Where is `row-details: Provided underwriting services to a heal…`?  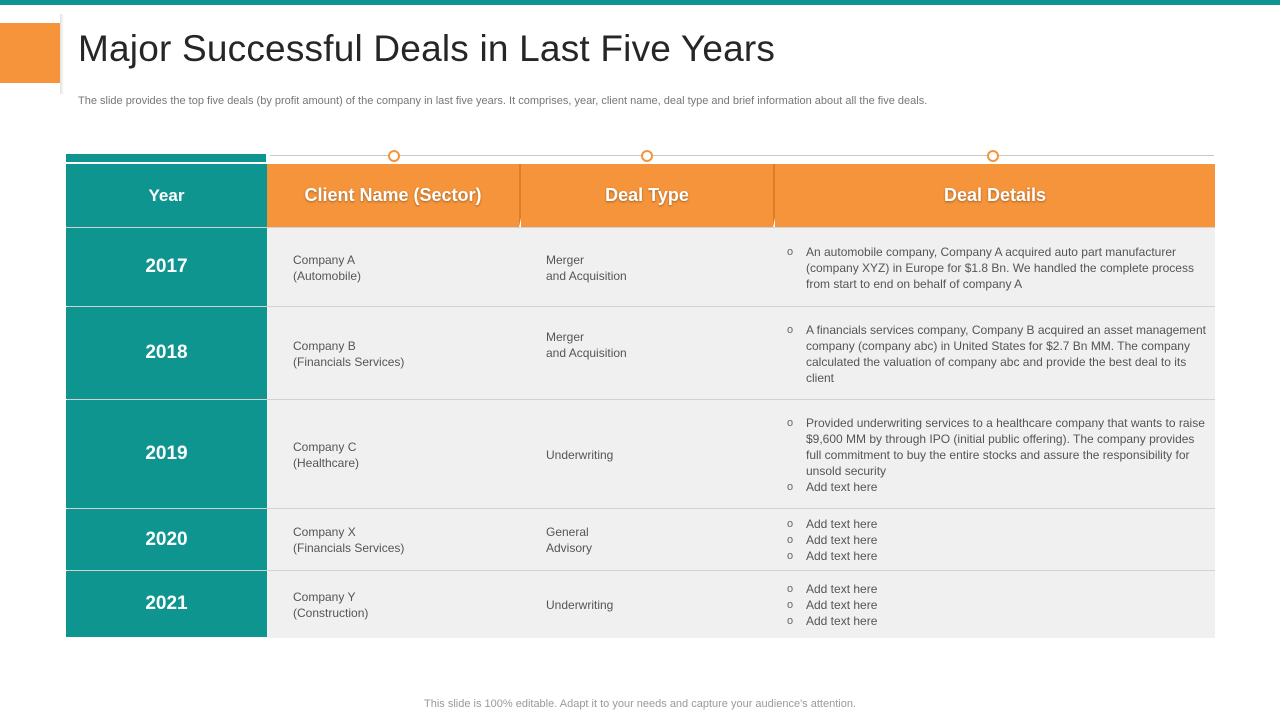 row-details: Provided underwriting services to a heal… is located at coordinates (997, 454).